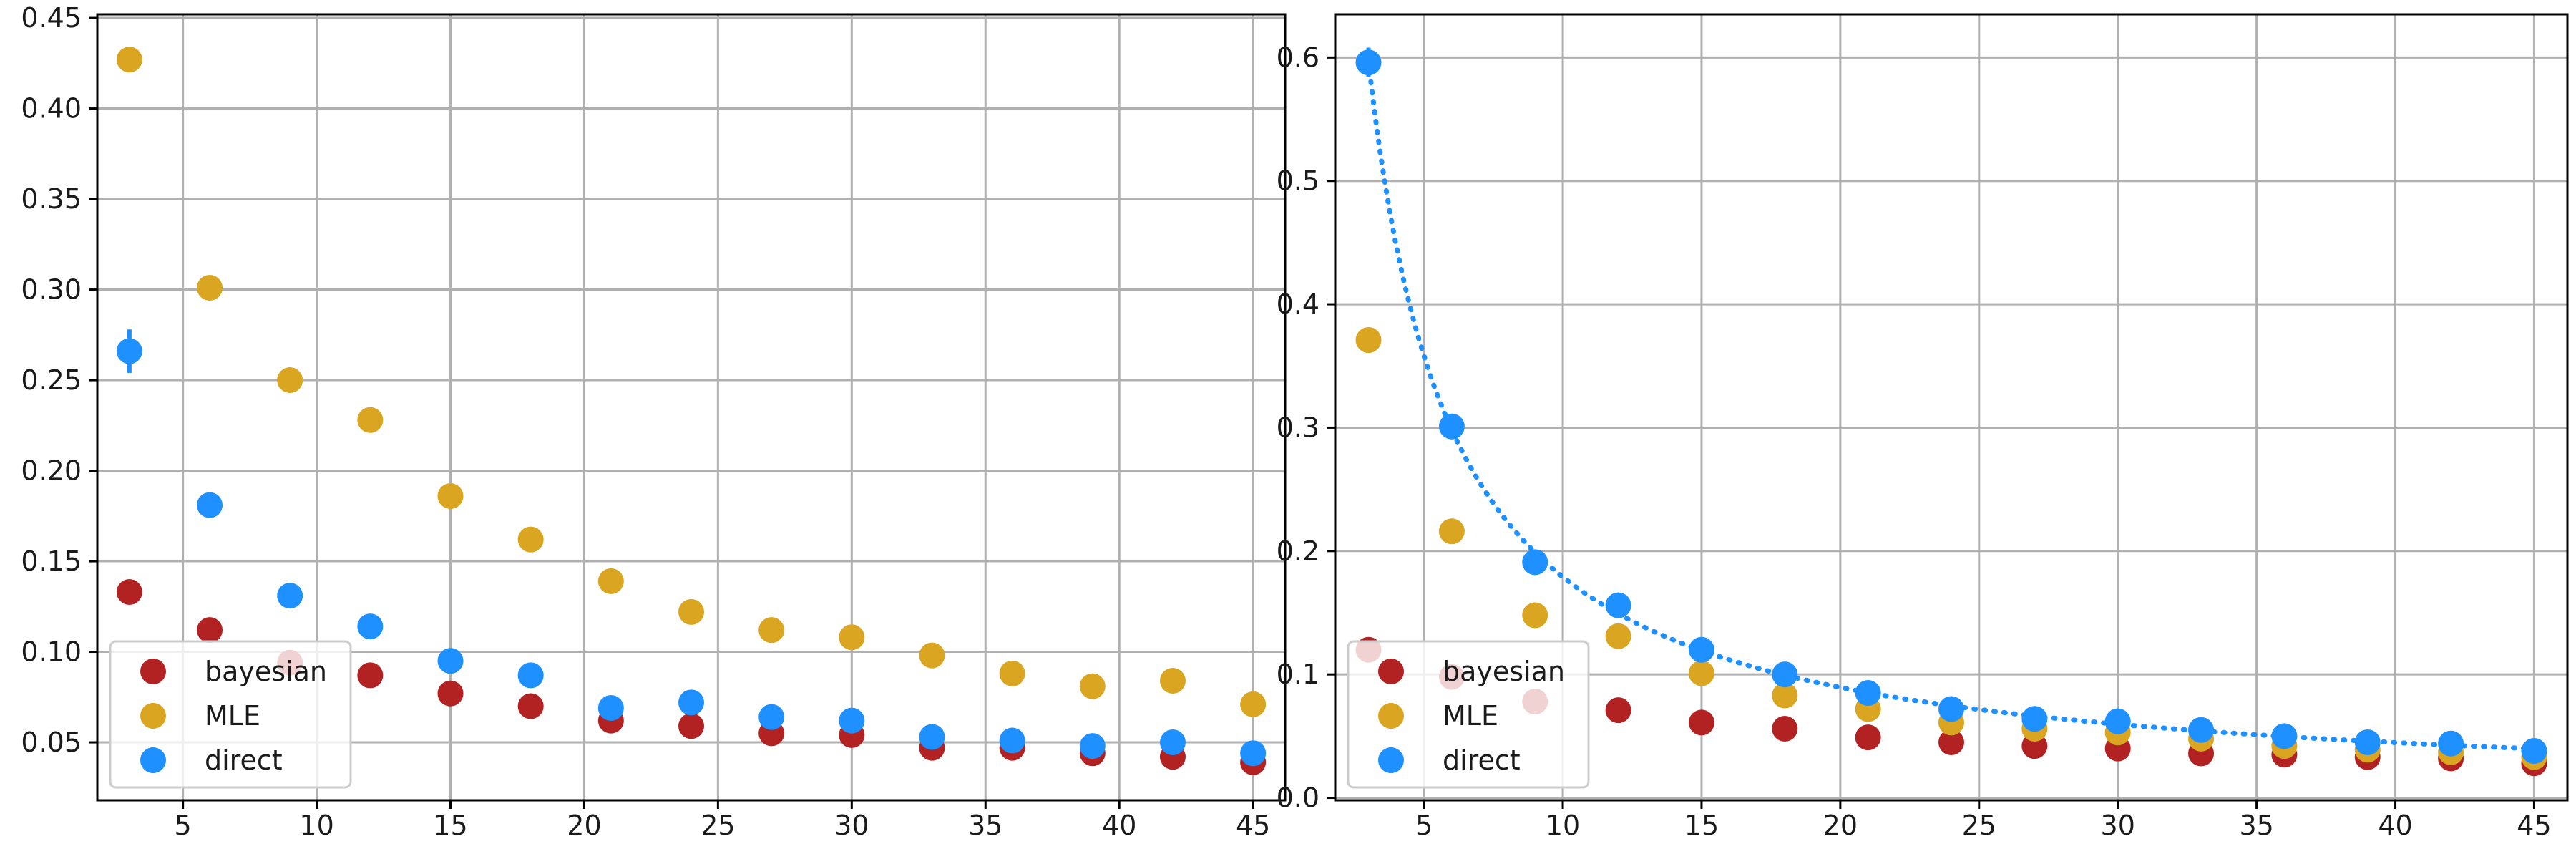 Image resolution: width=2576 pixels, height=859 pixels. I want to click on x-tick-label: 15, so click(450, 825).